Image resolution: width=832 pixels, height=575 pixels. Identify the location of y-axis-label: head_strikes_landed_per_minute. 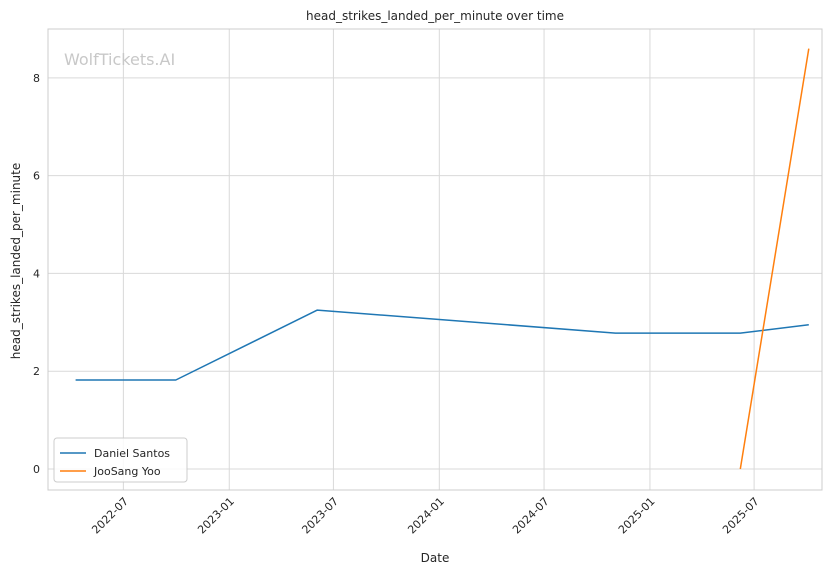
(16, 261).